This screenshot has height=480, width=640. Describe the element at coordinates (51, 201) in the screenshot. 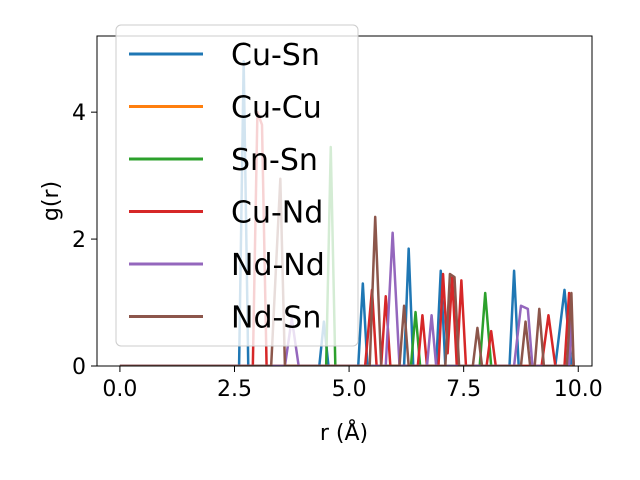

I see `y-axis-label: g(r)` at that location.